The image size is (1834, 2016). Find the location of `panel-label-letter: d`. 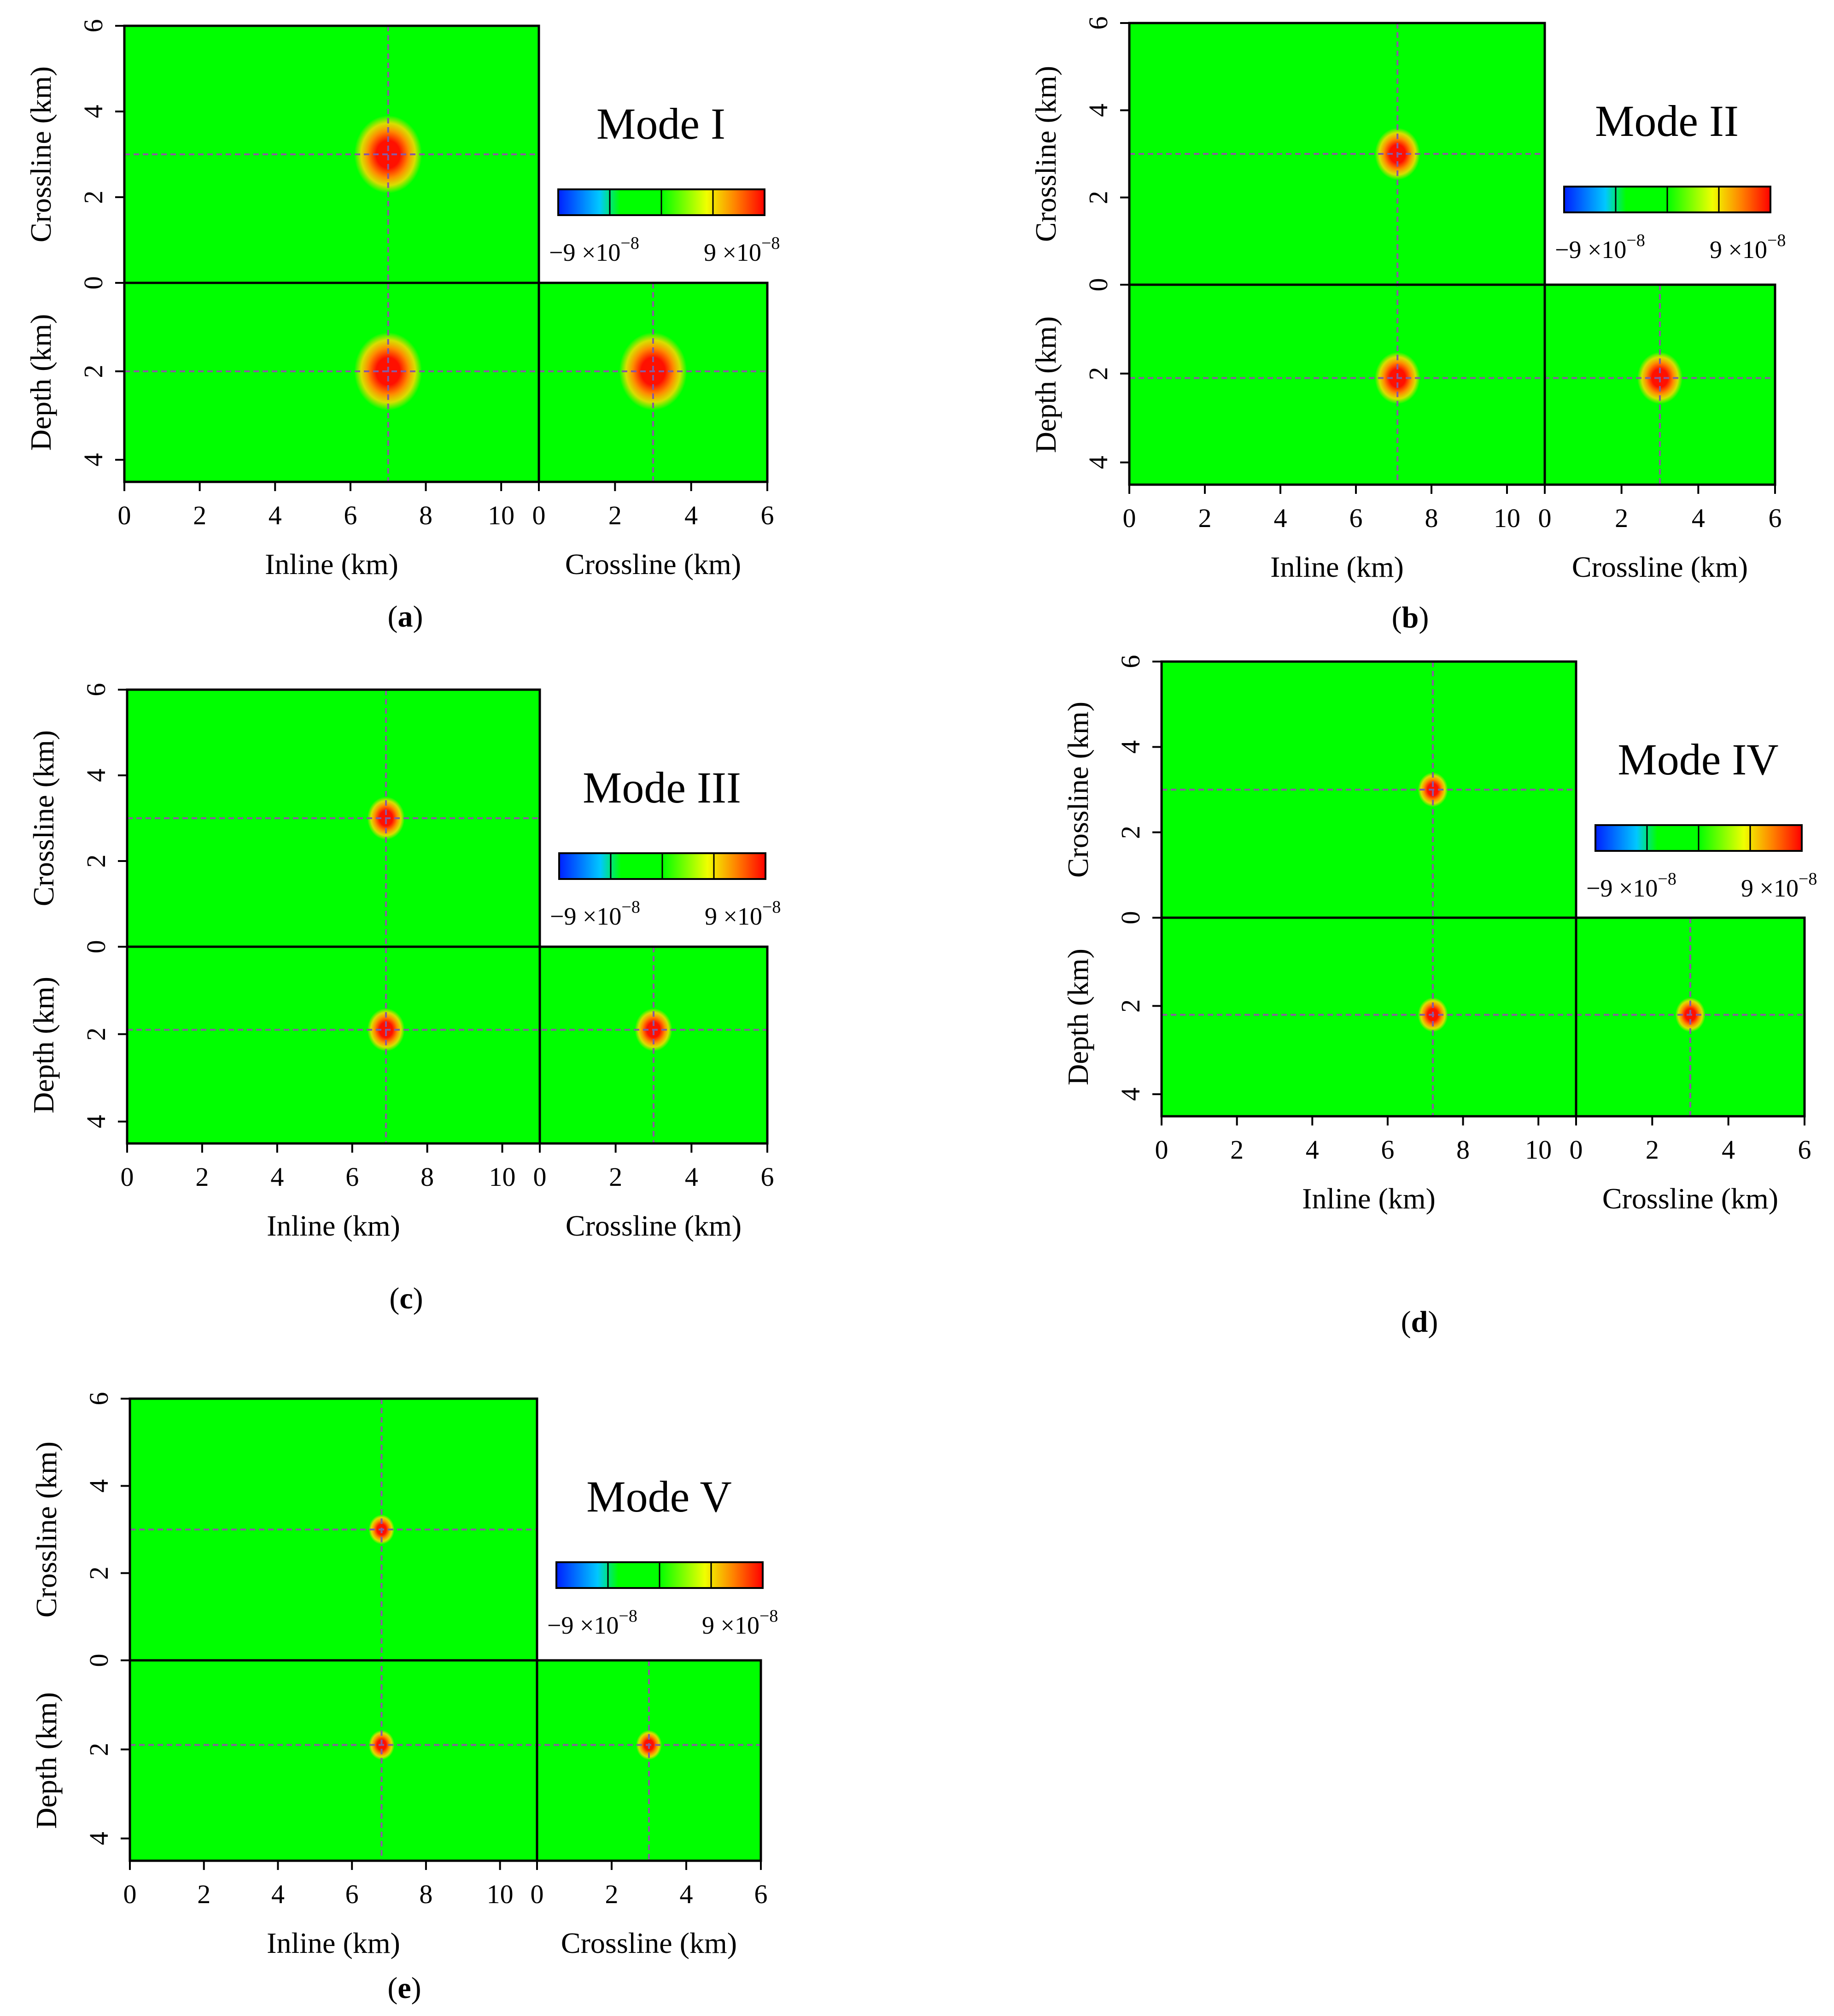

panel-label-letter: d is located at coordinates (1419, 1322).